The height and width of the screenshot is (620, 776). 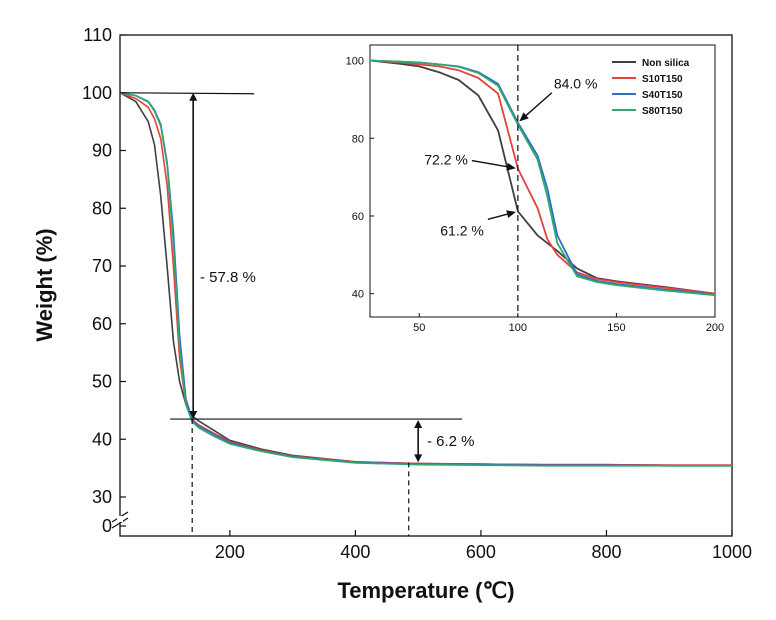 I want to click on y-tick-label: 60, so click(x=102, y=324).